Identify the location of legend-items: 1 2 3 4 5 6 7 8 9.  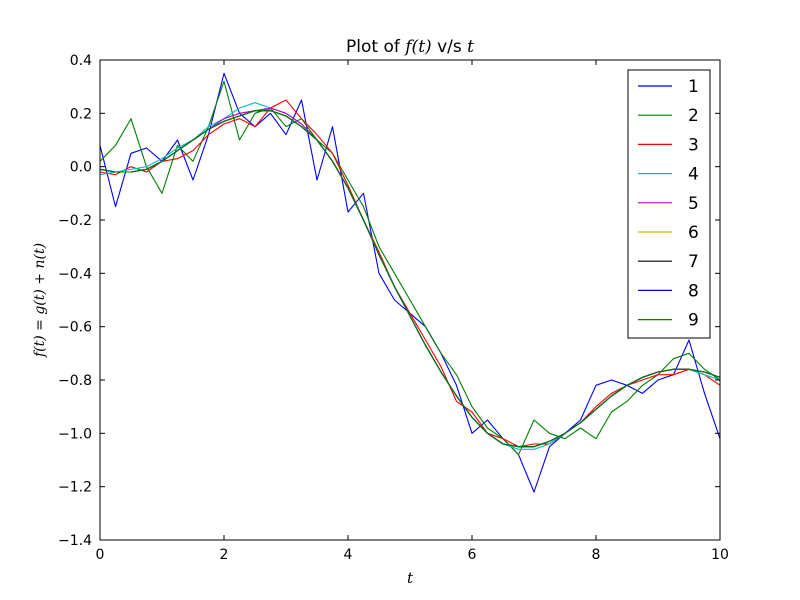
(668, 204).